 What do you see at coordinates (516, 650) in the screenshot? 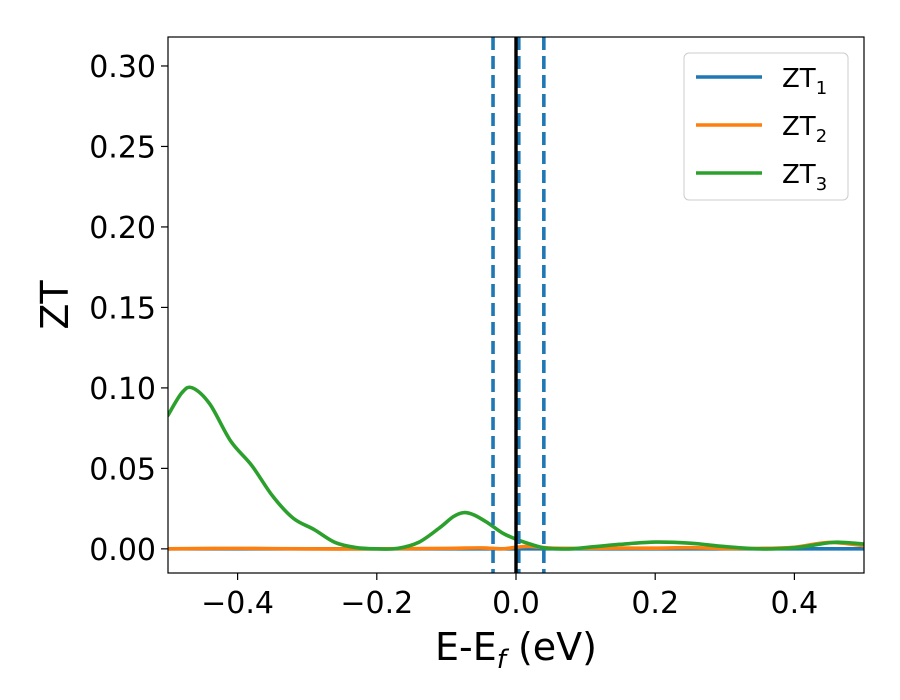
I see `x-axis-label: E-Ef (eV)` at bounding box center [516, 650].